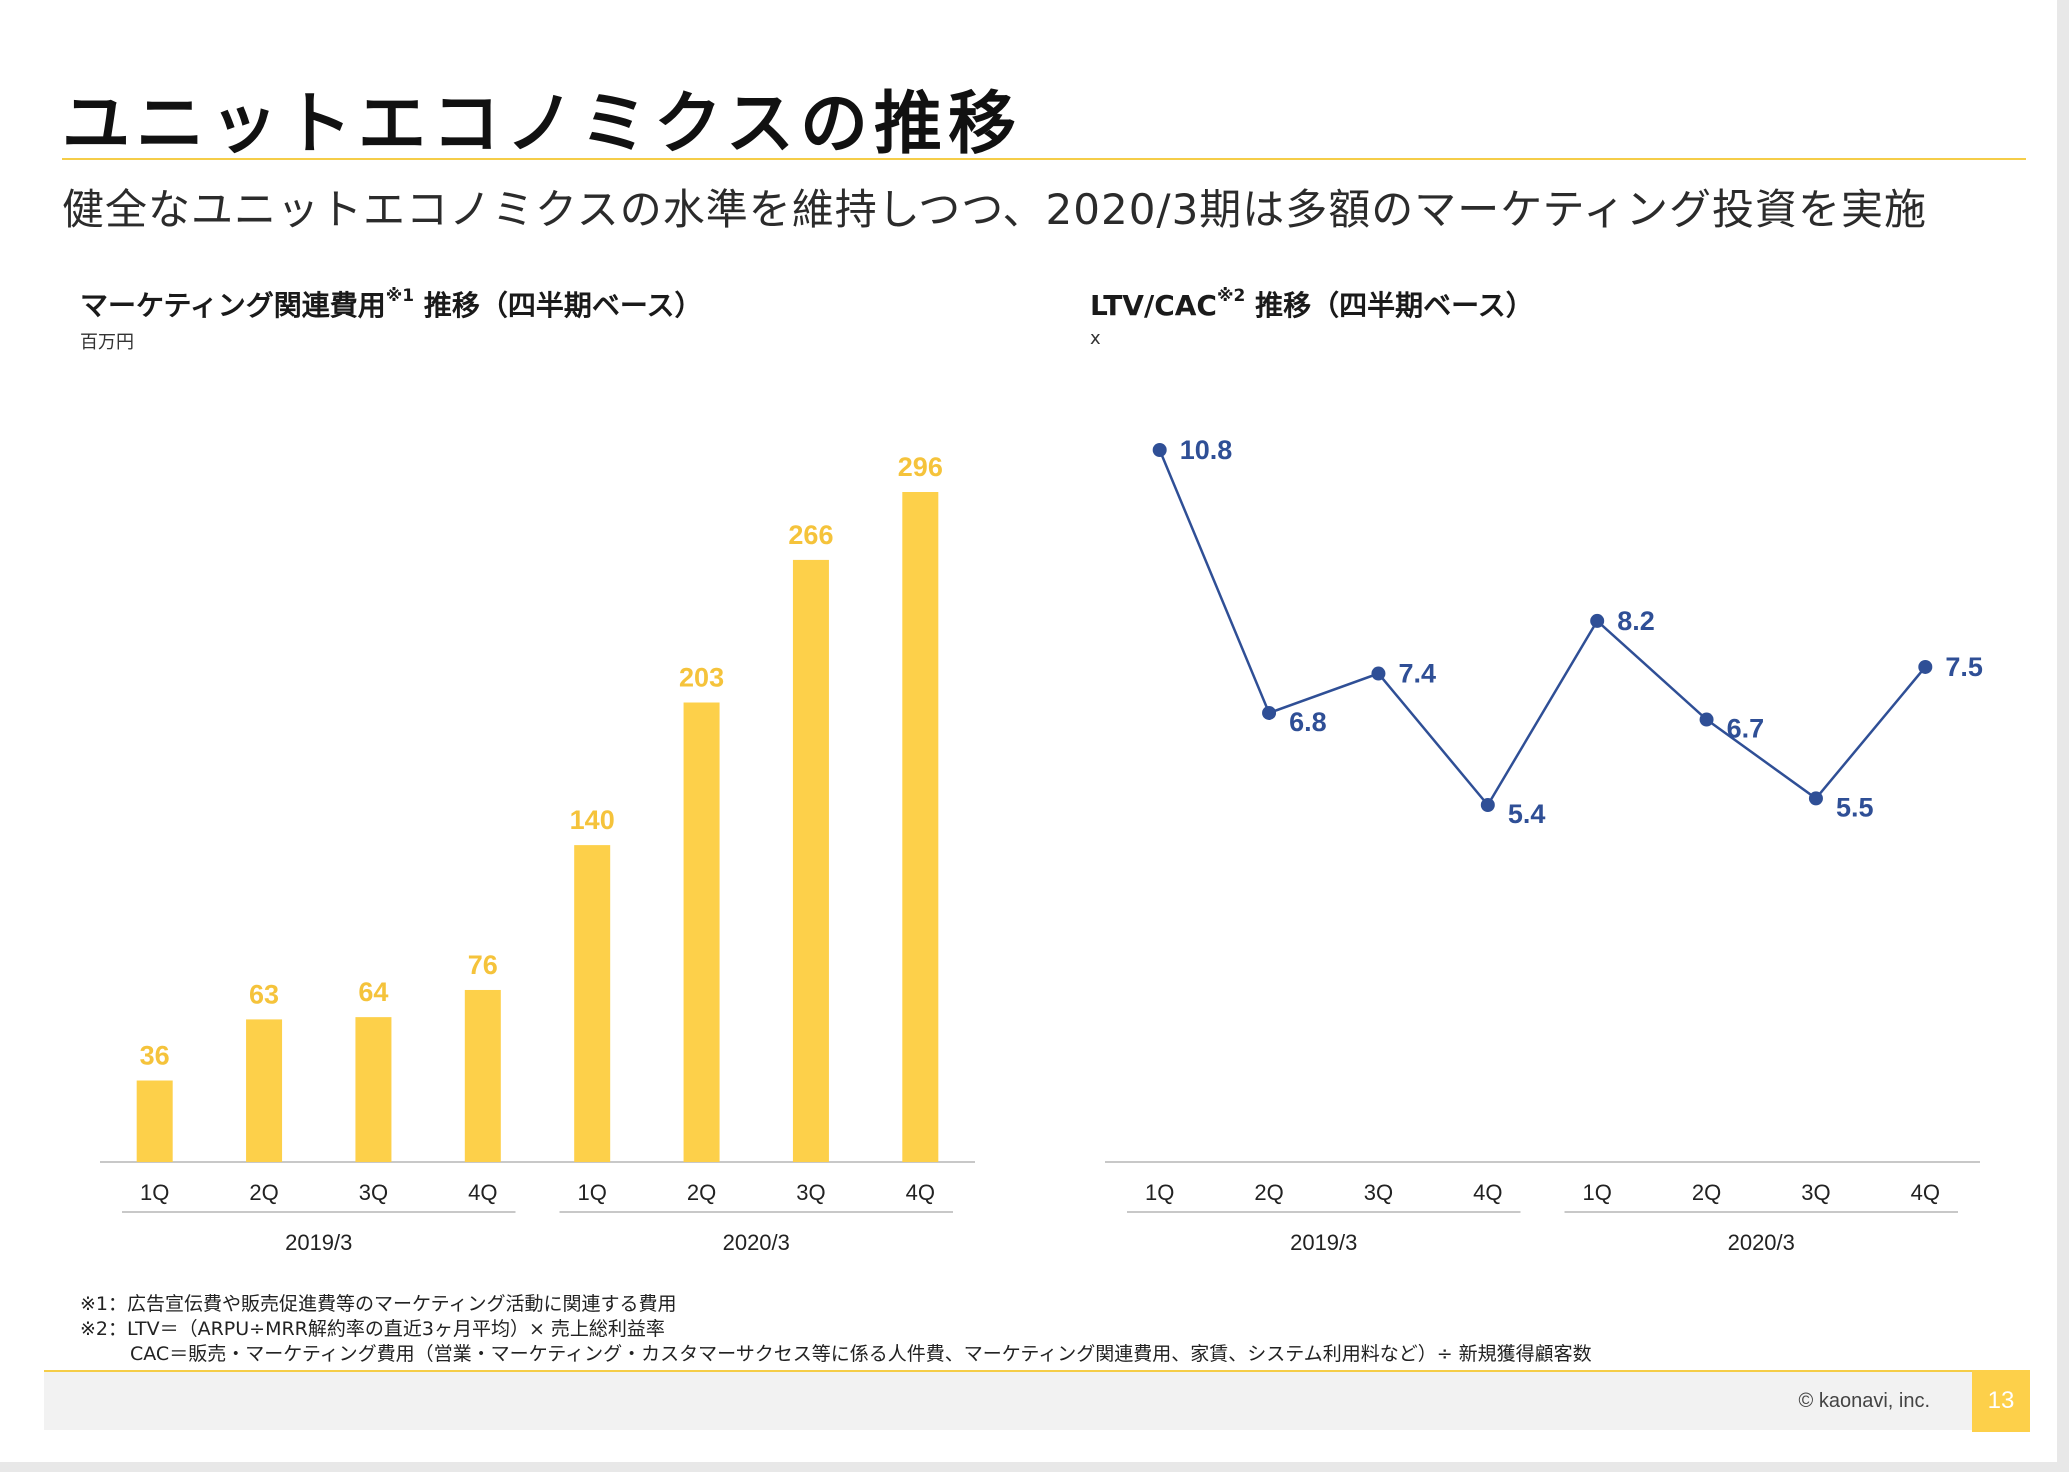  Describe the element at coordinates (107, 342) in the screenshot. I see `left-chart-unit: 百万円` at that location.